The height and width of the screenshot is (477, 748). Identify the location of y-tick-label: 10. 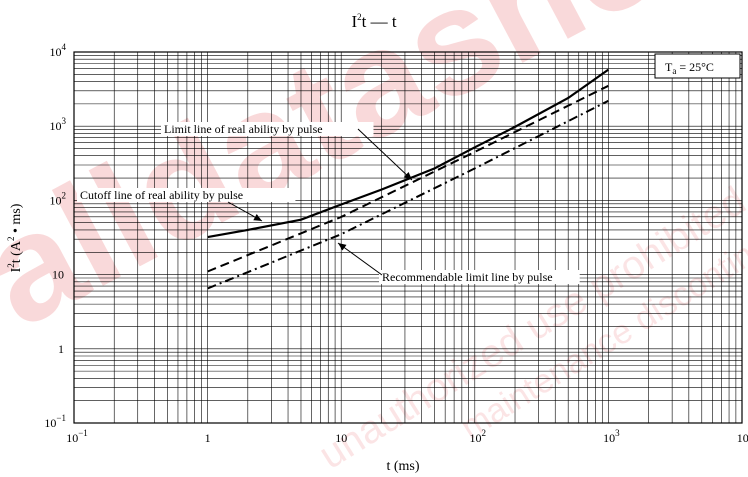
(58, 275).